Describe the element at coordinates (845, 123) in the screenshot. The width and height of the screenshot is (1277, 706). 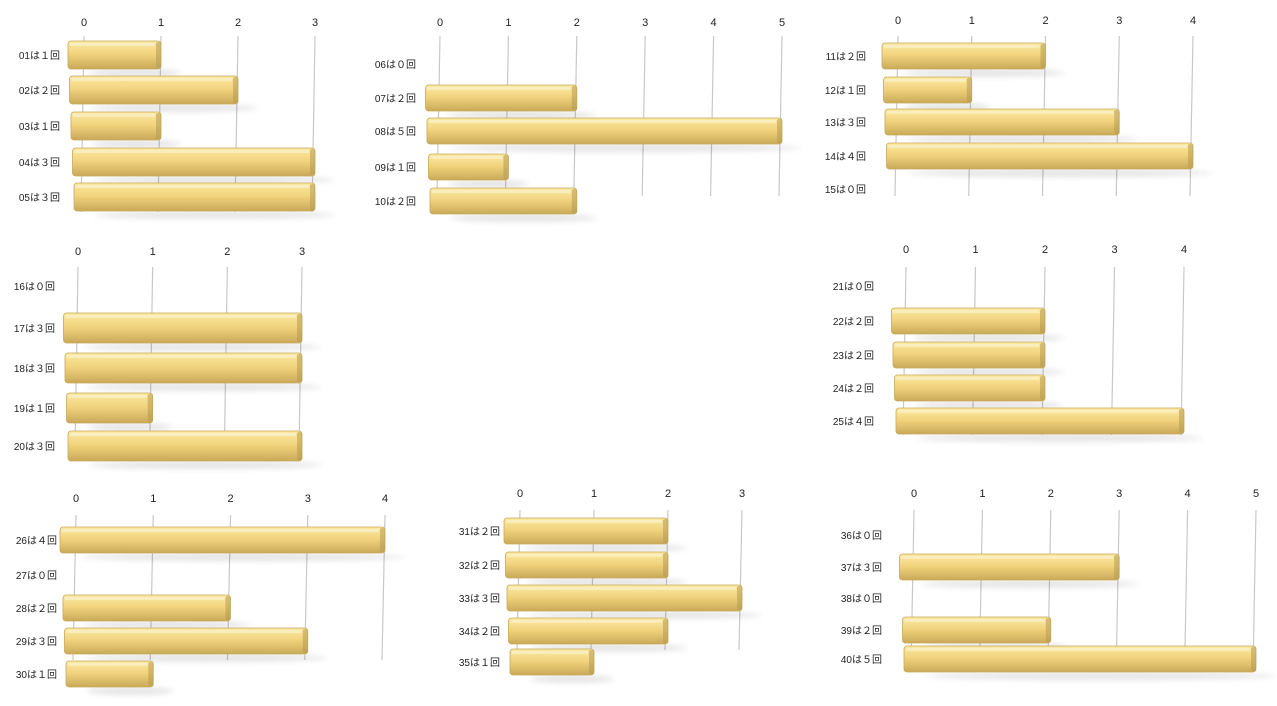
I see `row-label: 13は３回` at that location.